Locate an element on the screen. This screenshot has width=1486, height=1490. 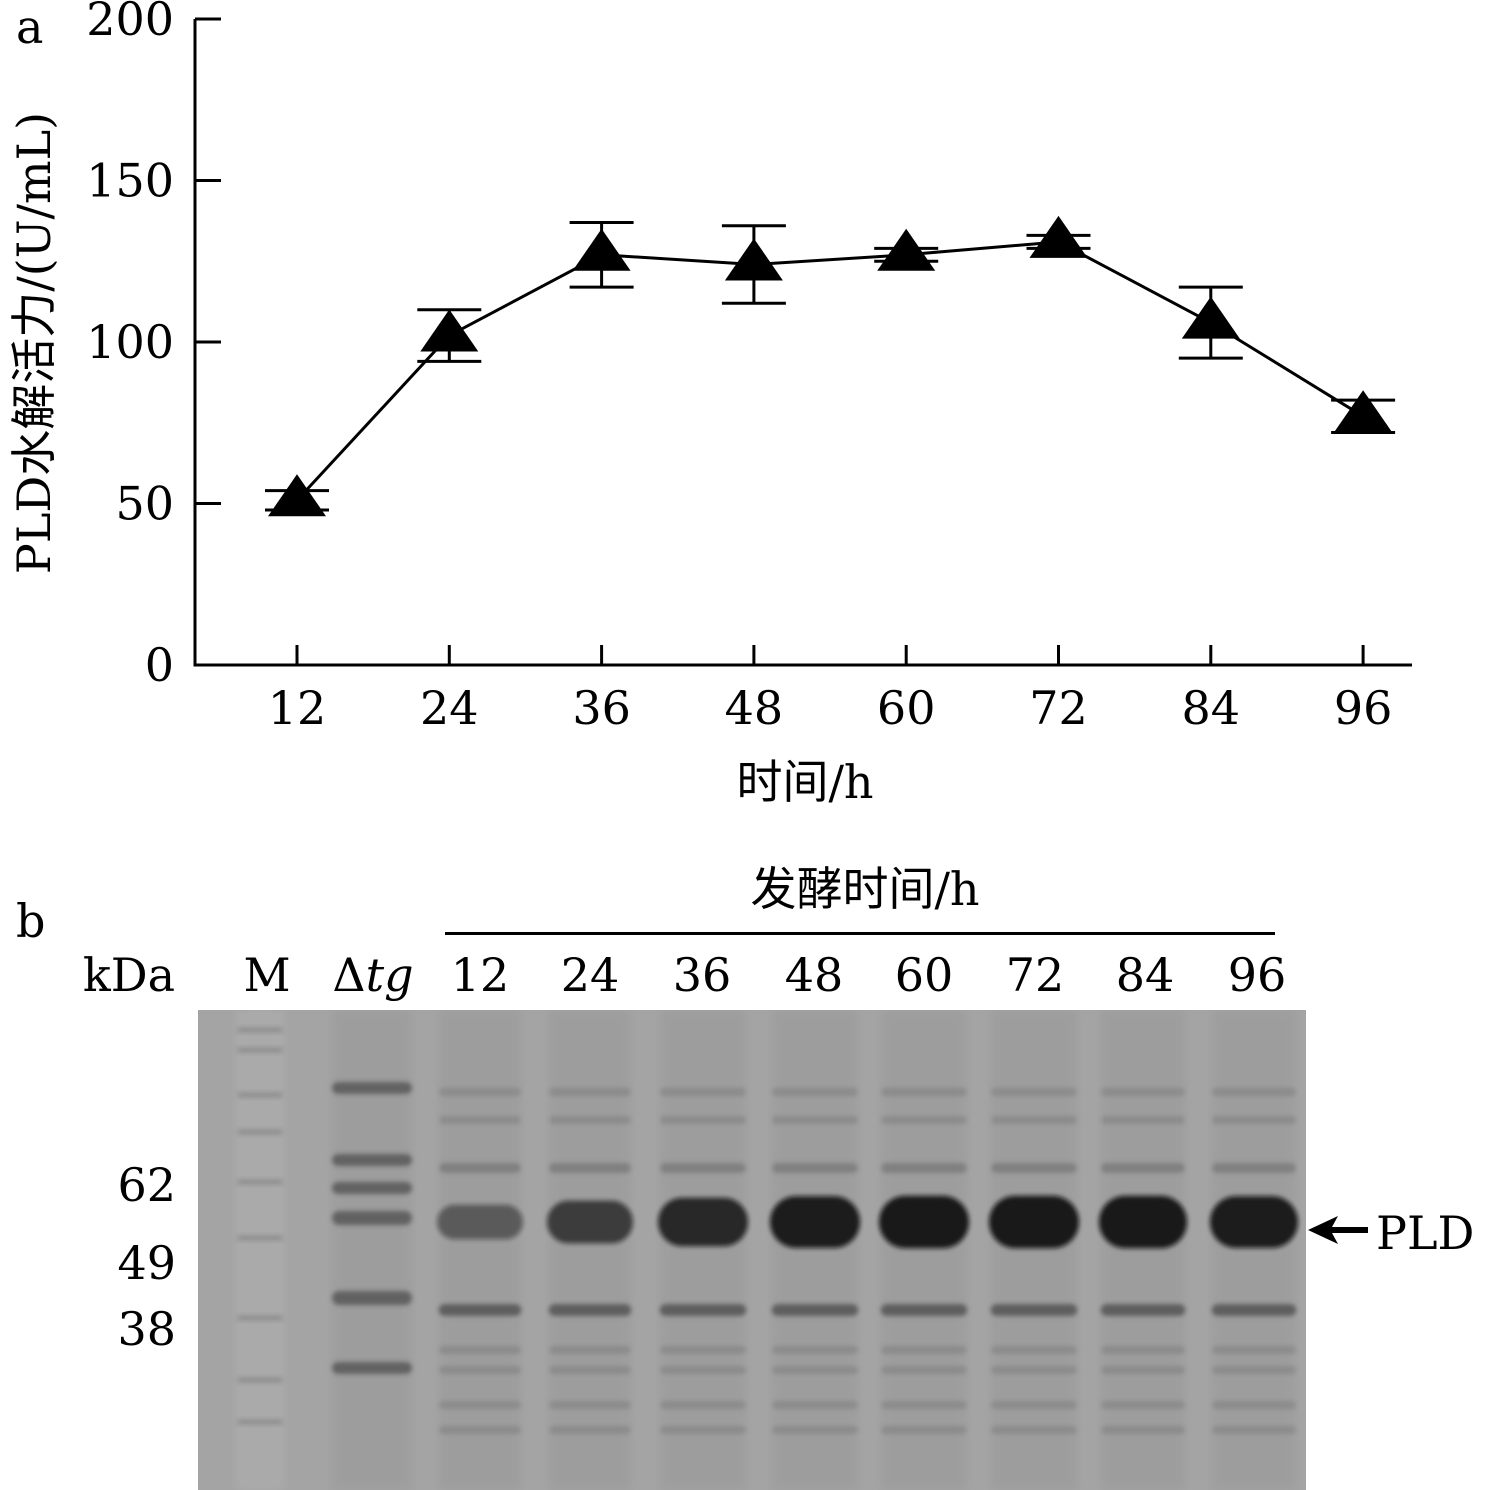
x-tick-label: 96 is located at coordinates (1363, 708).